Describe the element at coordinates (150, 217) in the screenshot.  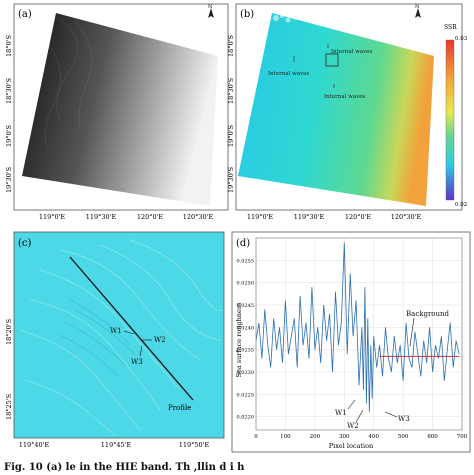
I see `panel-a-xtick: 120°0'E` at that location.